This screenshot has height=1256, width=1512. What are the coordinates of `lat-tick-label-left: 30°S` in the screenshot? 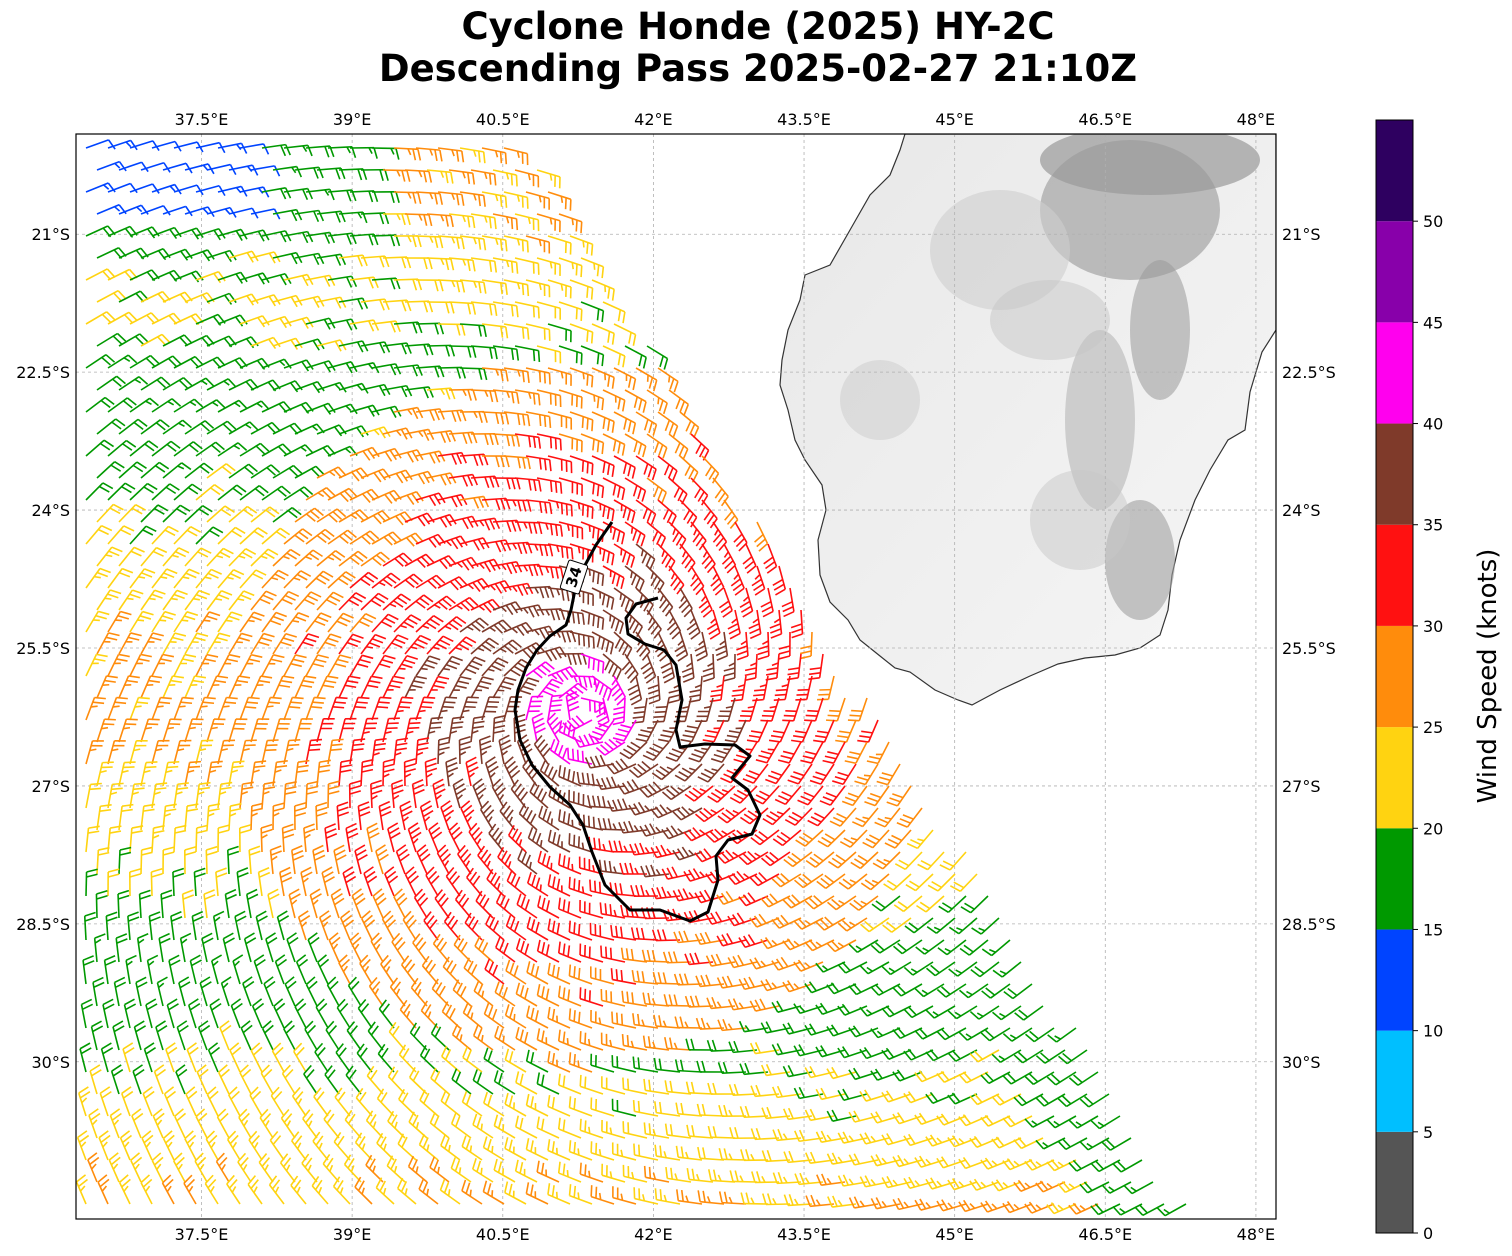 It's located at (50, 1062).